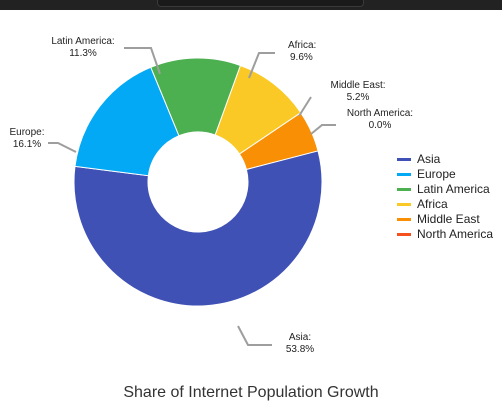 The image size is (502, 417). I want to click on legend-item-middle-east: Middle East, so click(445, 219).